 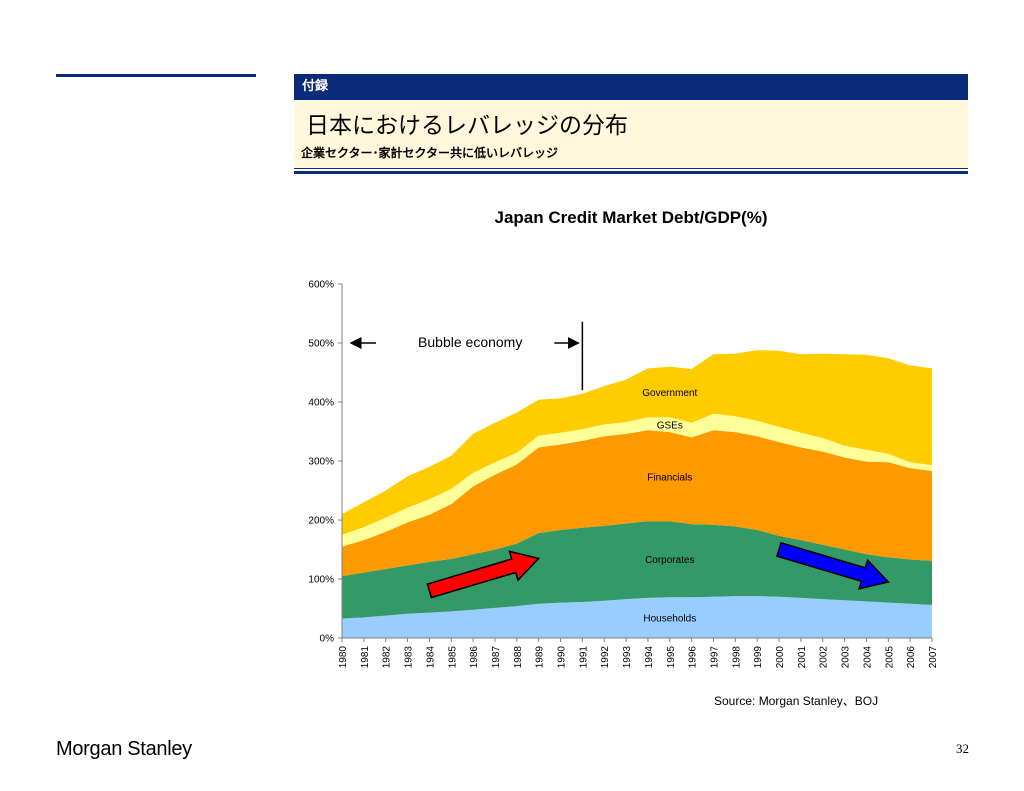 I want to click on x-tick-label: 2000, so click(x=780, y=657).